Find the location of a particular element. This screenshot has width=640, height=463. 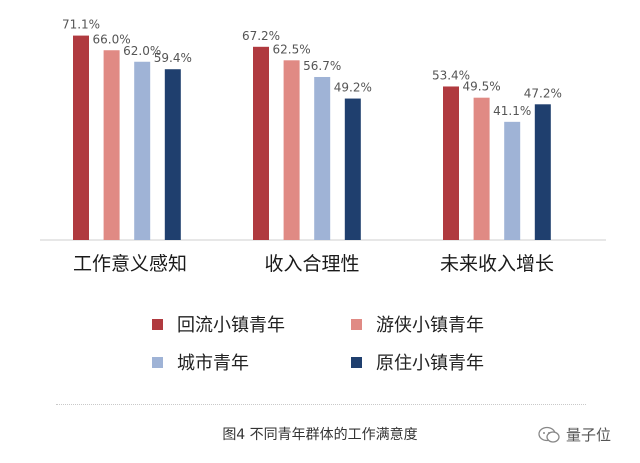

data-label-1-4: 59.4% is located at coordinates (173, 58).